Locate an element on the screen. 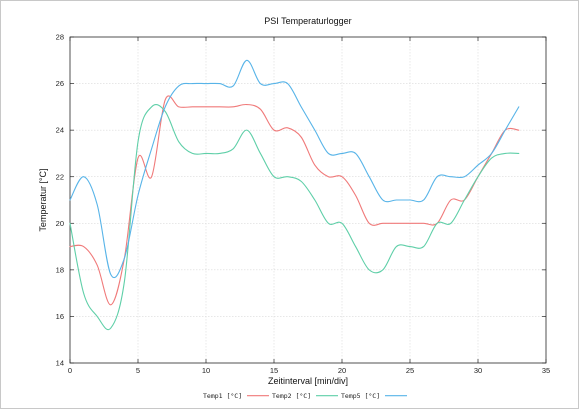  legend-label-1: Temp1 [°C] is located at coordinates (222, 396).